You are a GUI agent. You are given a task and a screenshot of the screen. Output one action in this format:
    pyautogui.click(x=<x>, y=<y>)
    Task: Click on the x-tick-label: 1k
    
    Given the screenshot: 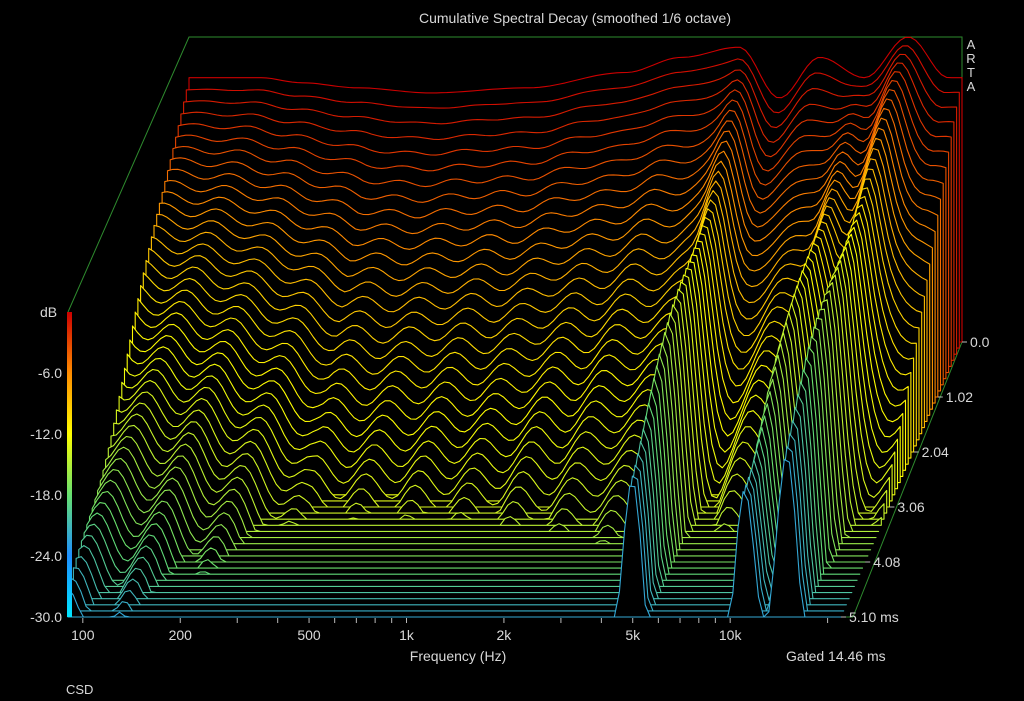 What is the action you would take?
    pyautogui.click(x=407, y=635)
    